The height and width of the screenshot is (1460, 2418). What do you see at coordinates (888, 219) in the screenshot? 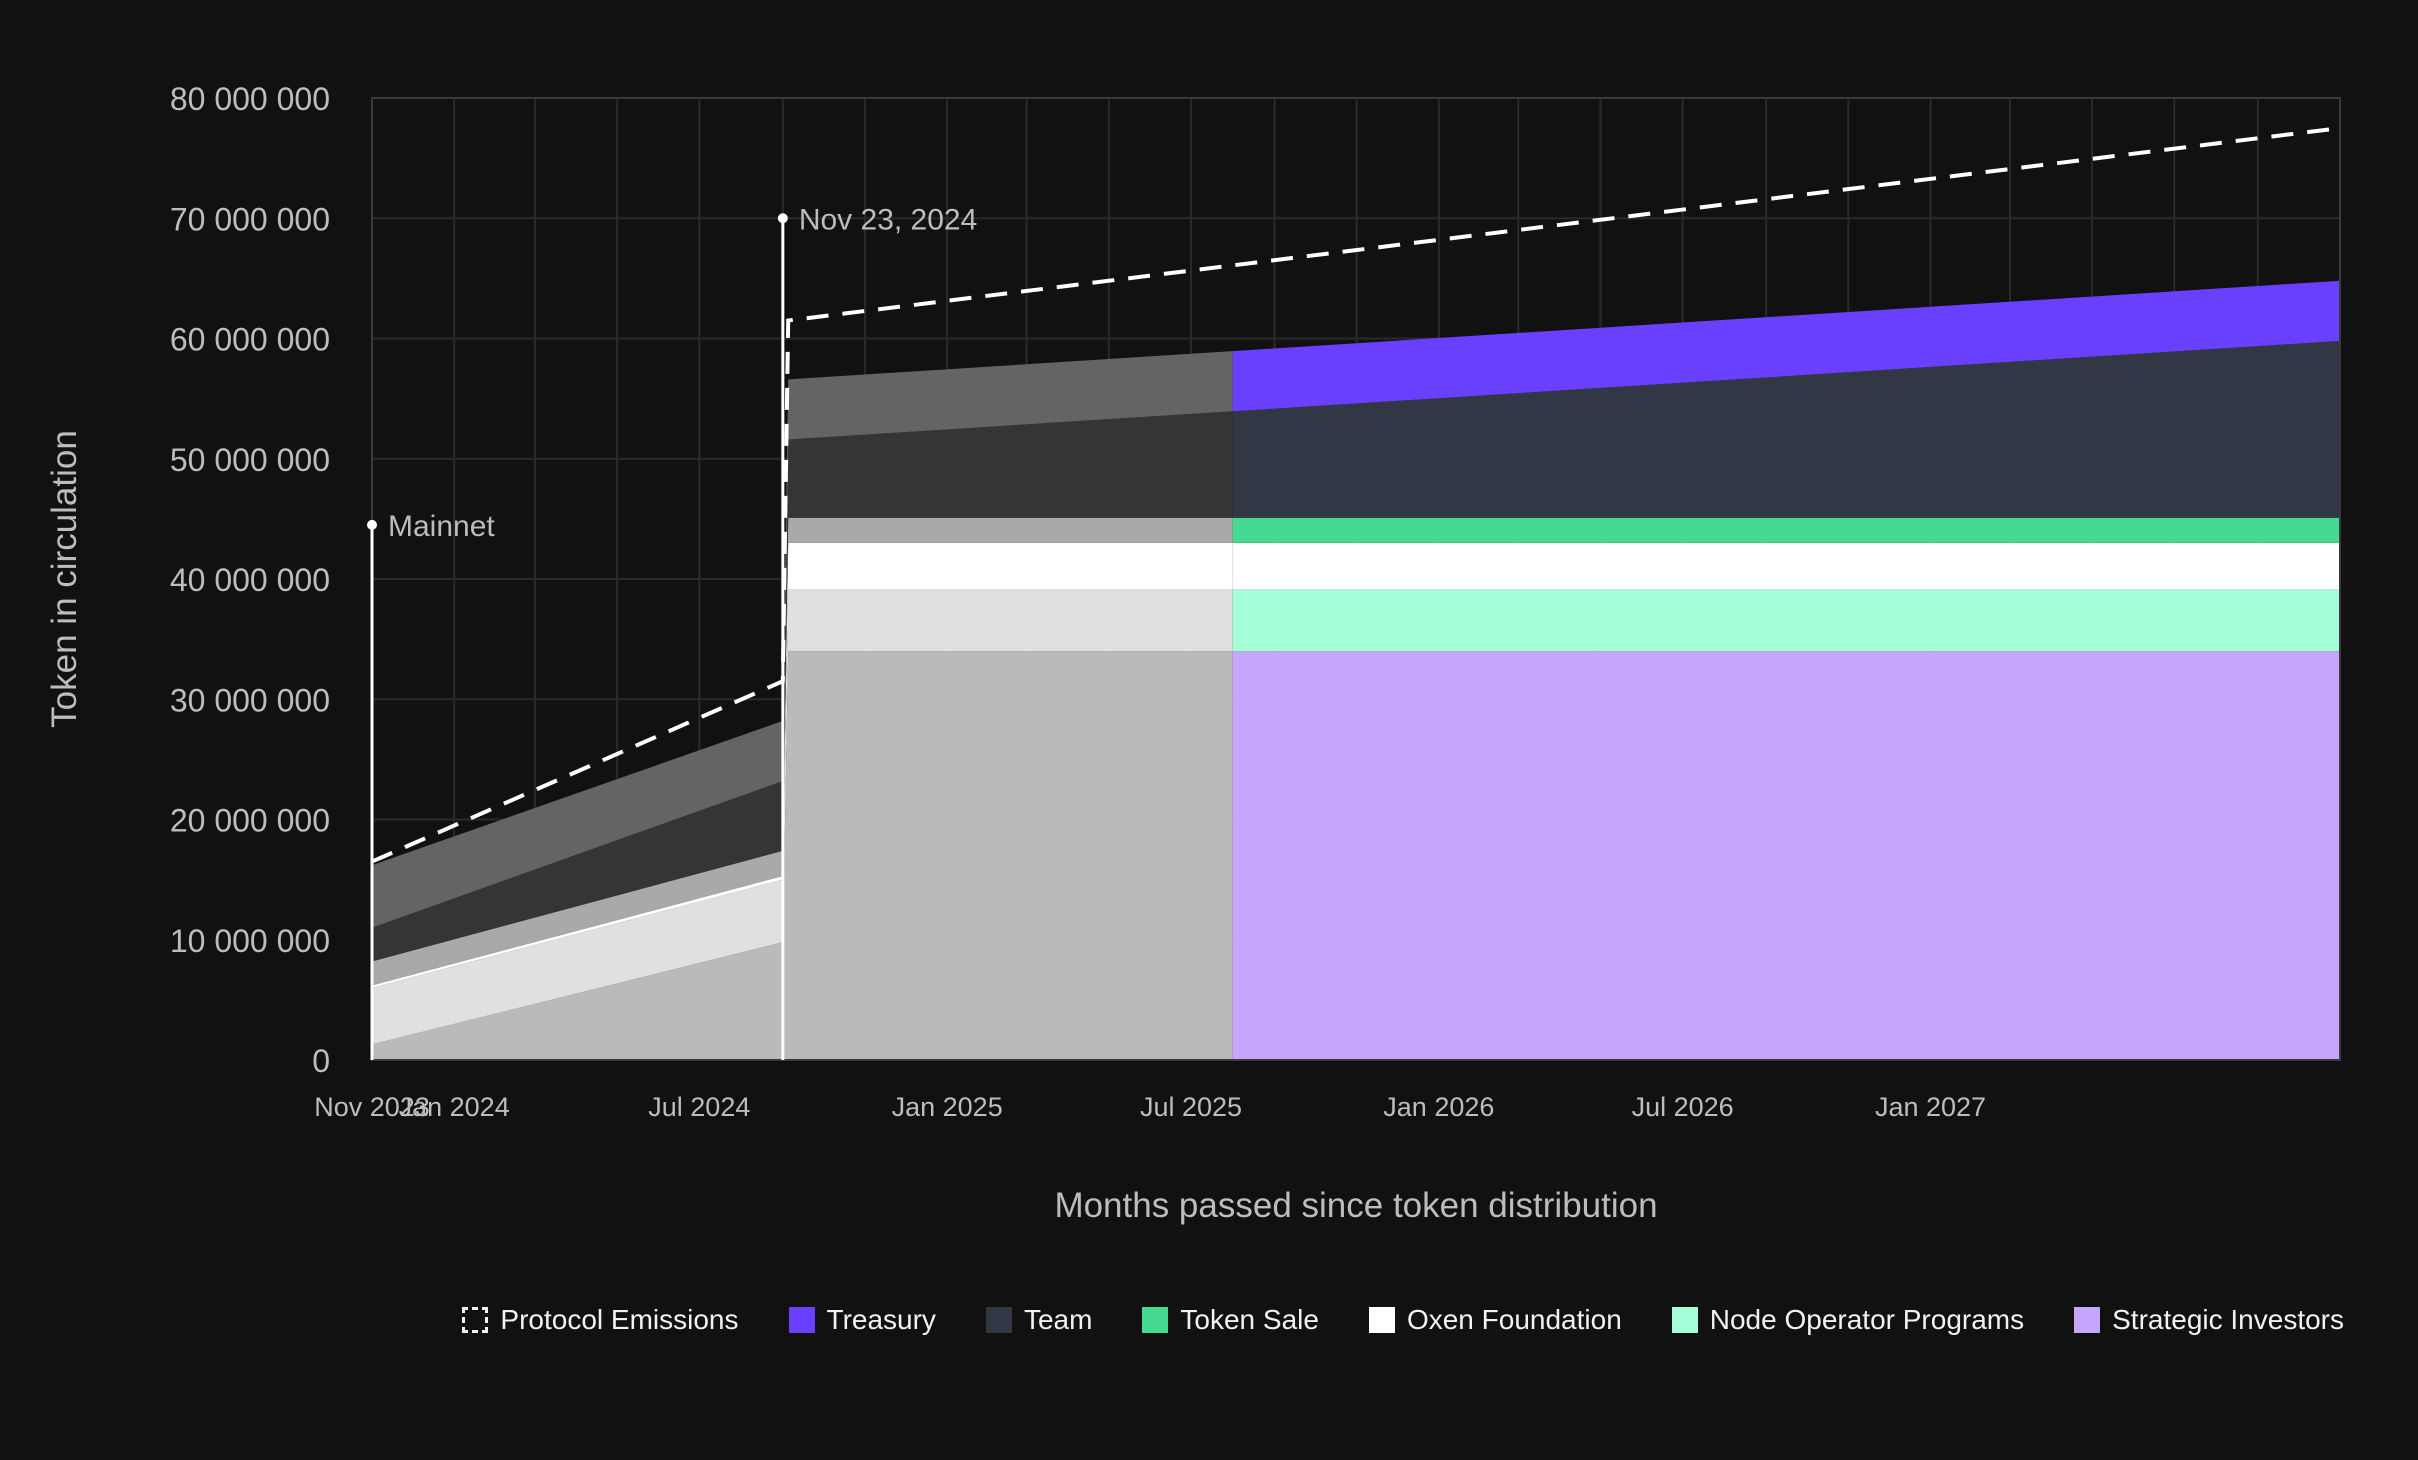
I see `annotation-label: Nov 23, 2024` at bounding box center [888, 219].